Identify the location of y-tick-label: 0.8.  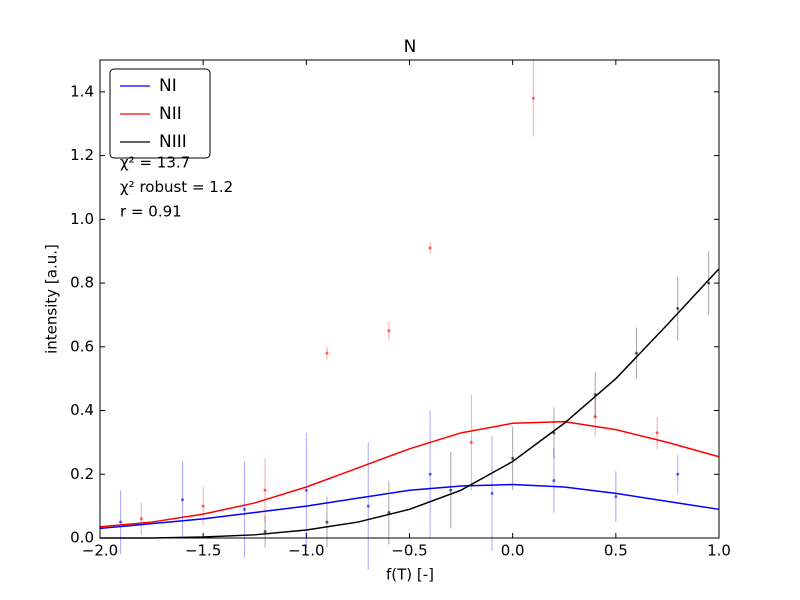
(82, 283).